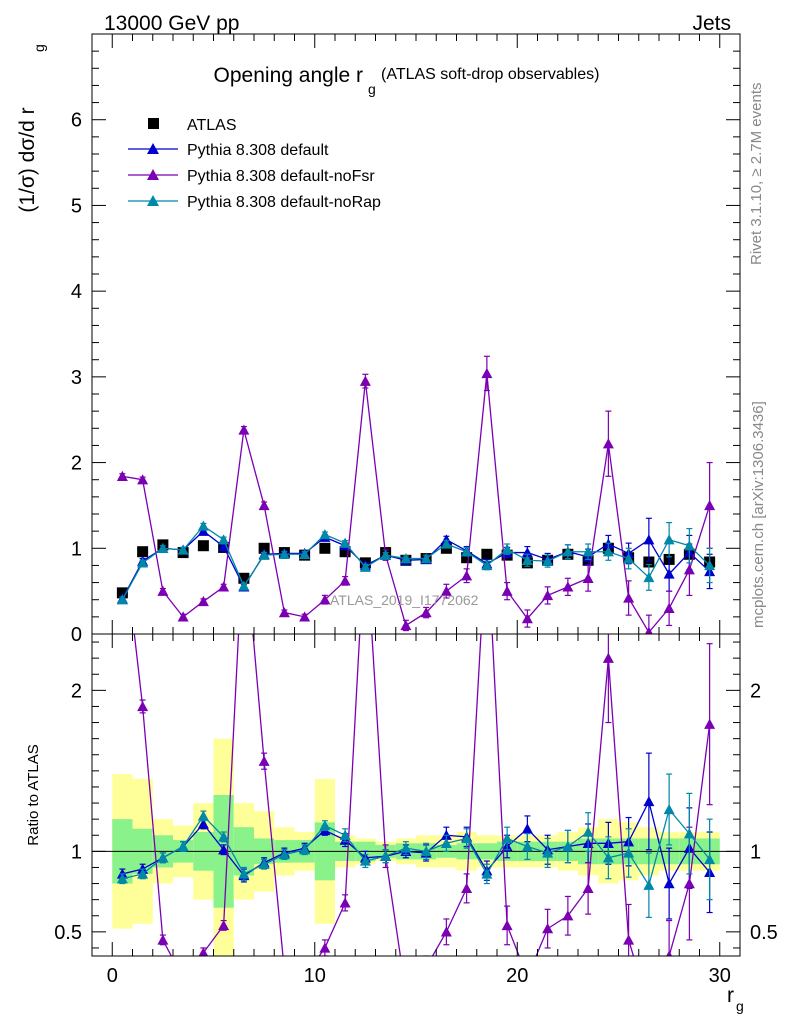 Image resolution: width=786 pixels, height=1029 pixels. Describe the element at coordinates (720, 976) in the screenshot. I see `x-tick-label: 30` at that location.